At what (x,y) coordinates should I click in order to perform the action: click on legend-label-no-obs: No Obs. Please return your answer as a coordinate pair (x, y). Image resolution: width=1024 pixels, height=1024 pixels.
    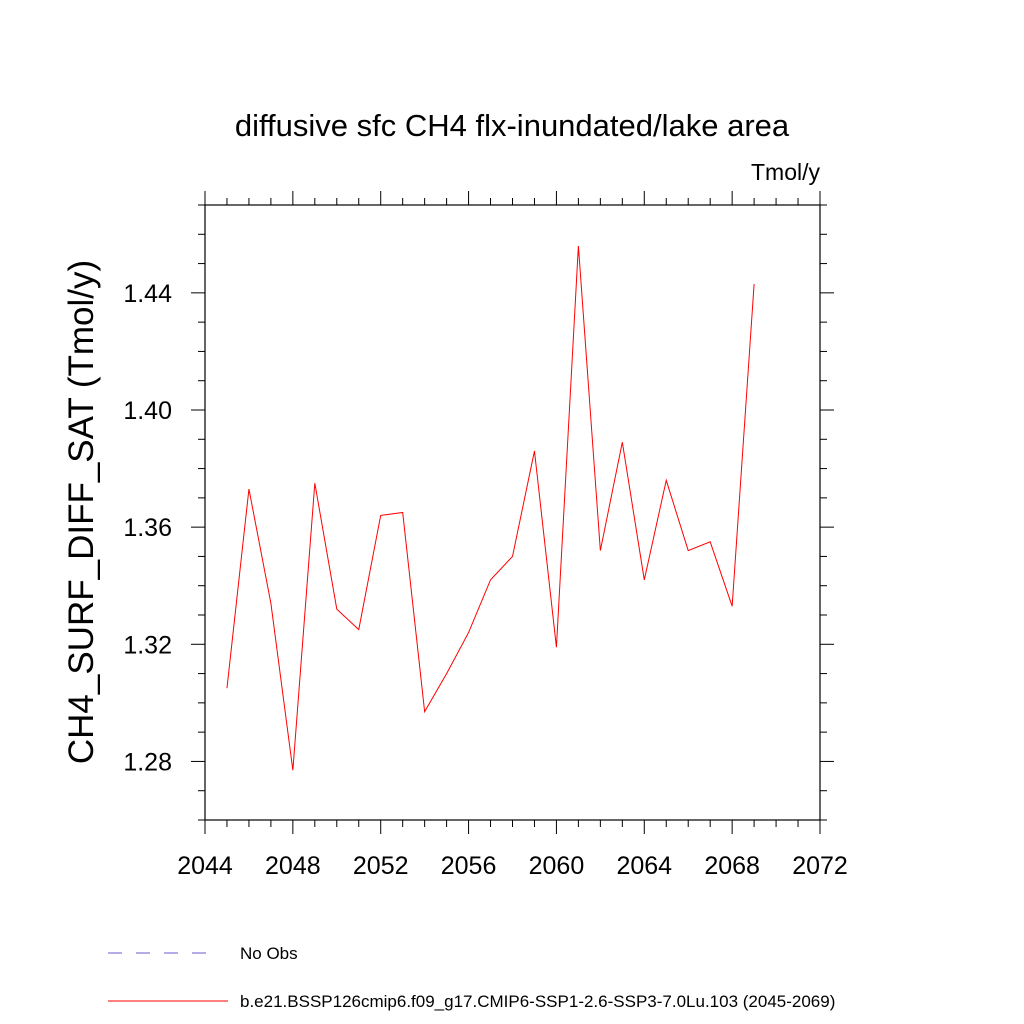
    Looking at the image, I should click on (269, 953).